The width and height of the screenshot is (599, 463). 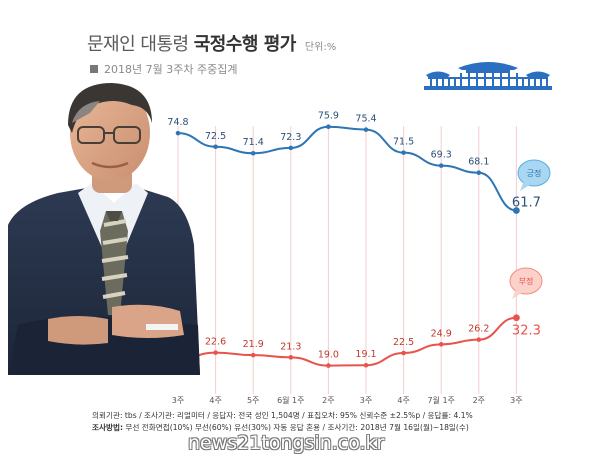 I want to click on data-label: 74.8, so click(x=177, y=122).